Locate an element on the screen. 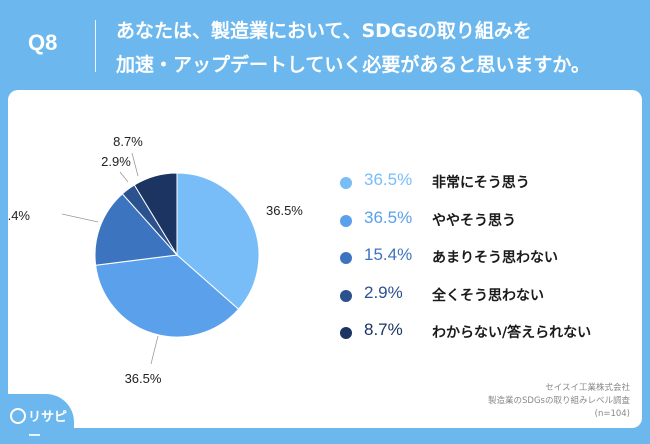 The width and height of the screenshot is (650, 444). legend-item: 15.4% あまりそう思わない is located at coordinates (482, 262).